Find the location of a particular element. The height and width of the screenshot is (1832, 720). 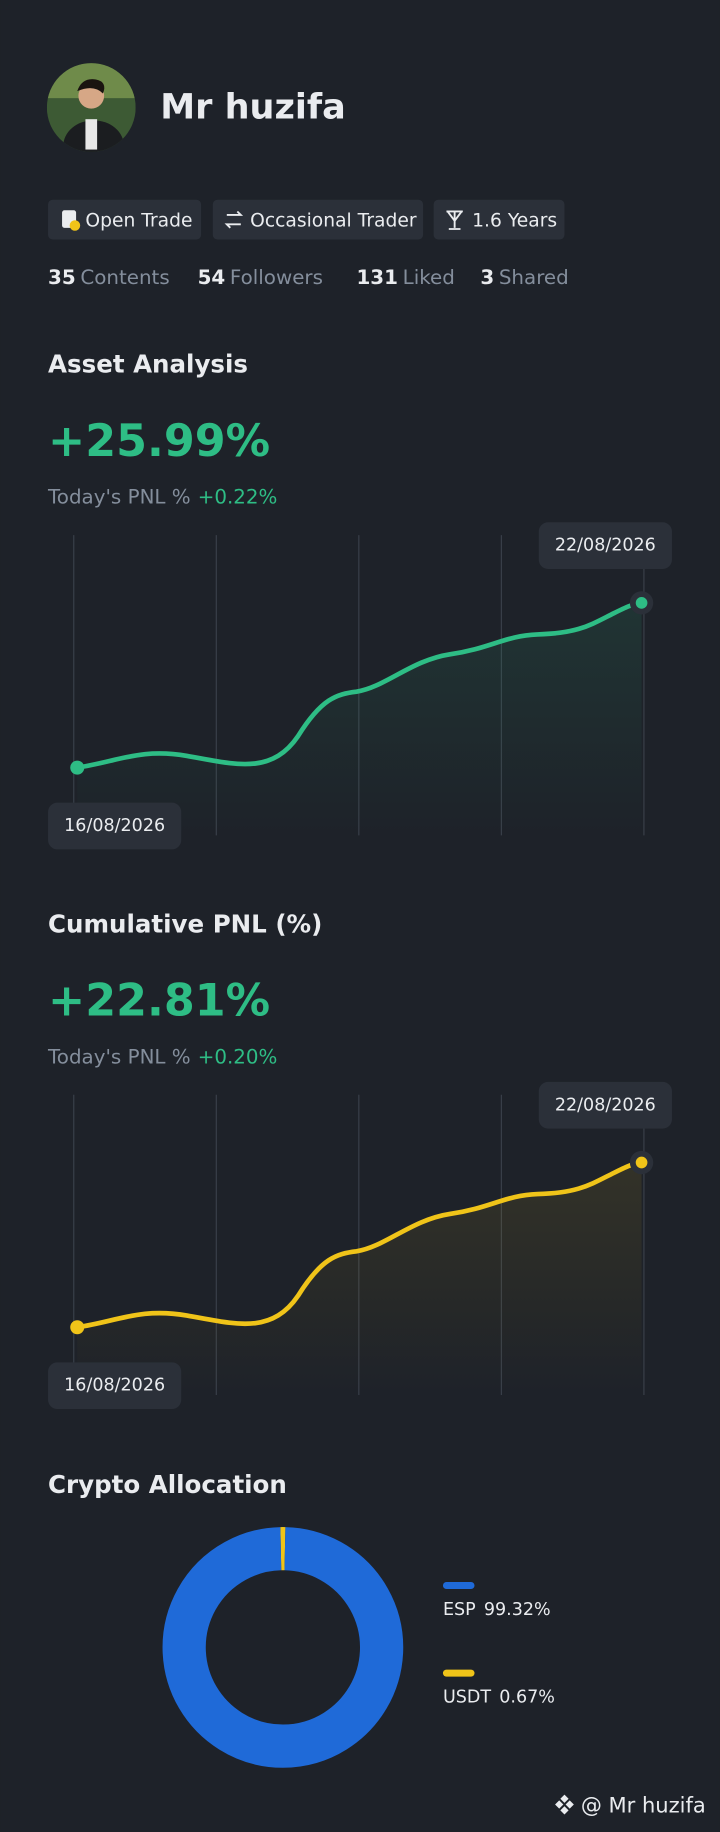

stat-count: 54 is located at coordinates (212, 277).